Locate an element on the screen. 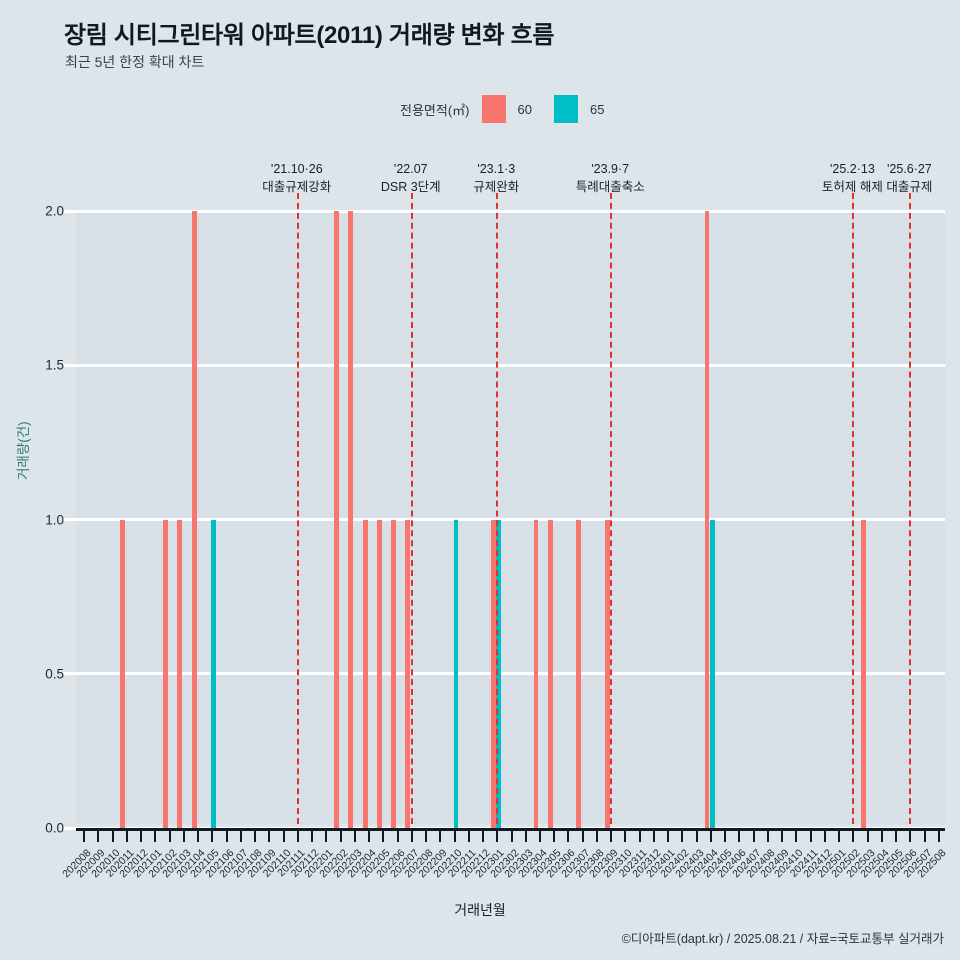  y-tick-label: 1.5 is located at coordinates (54, 365).